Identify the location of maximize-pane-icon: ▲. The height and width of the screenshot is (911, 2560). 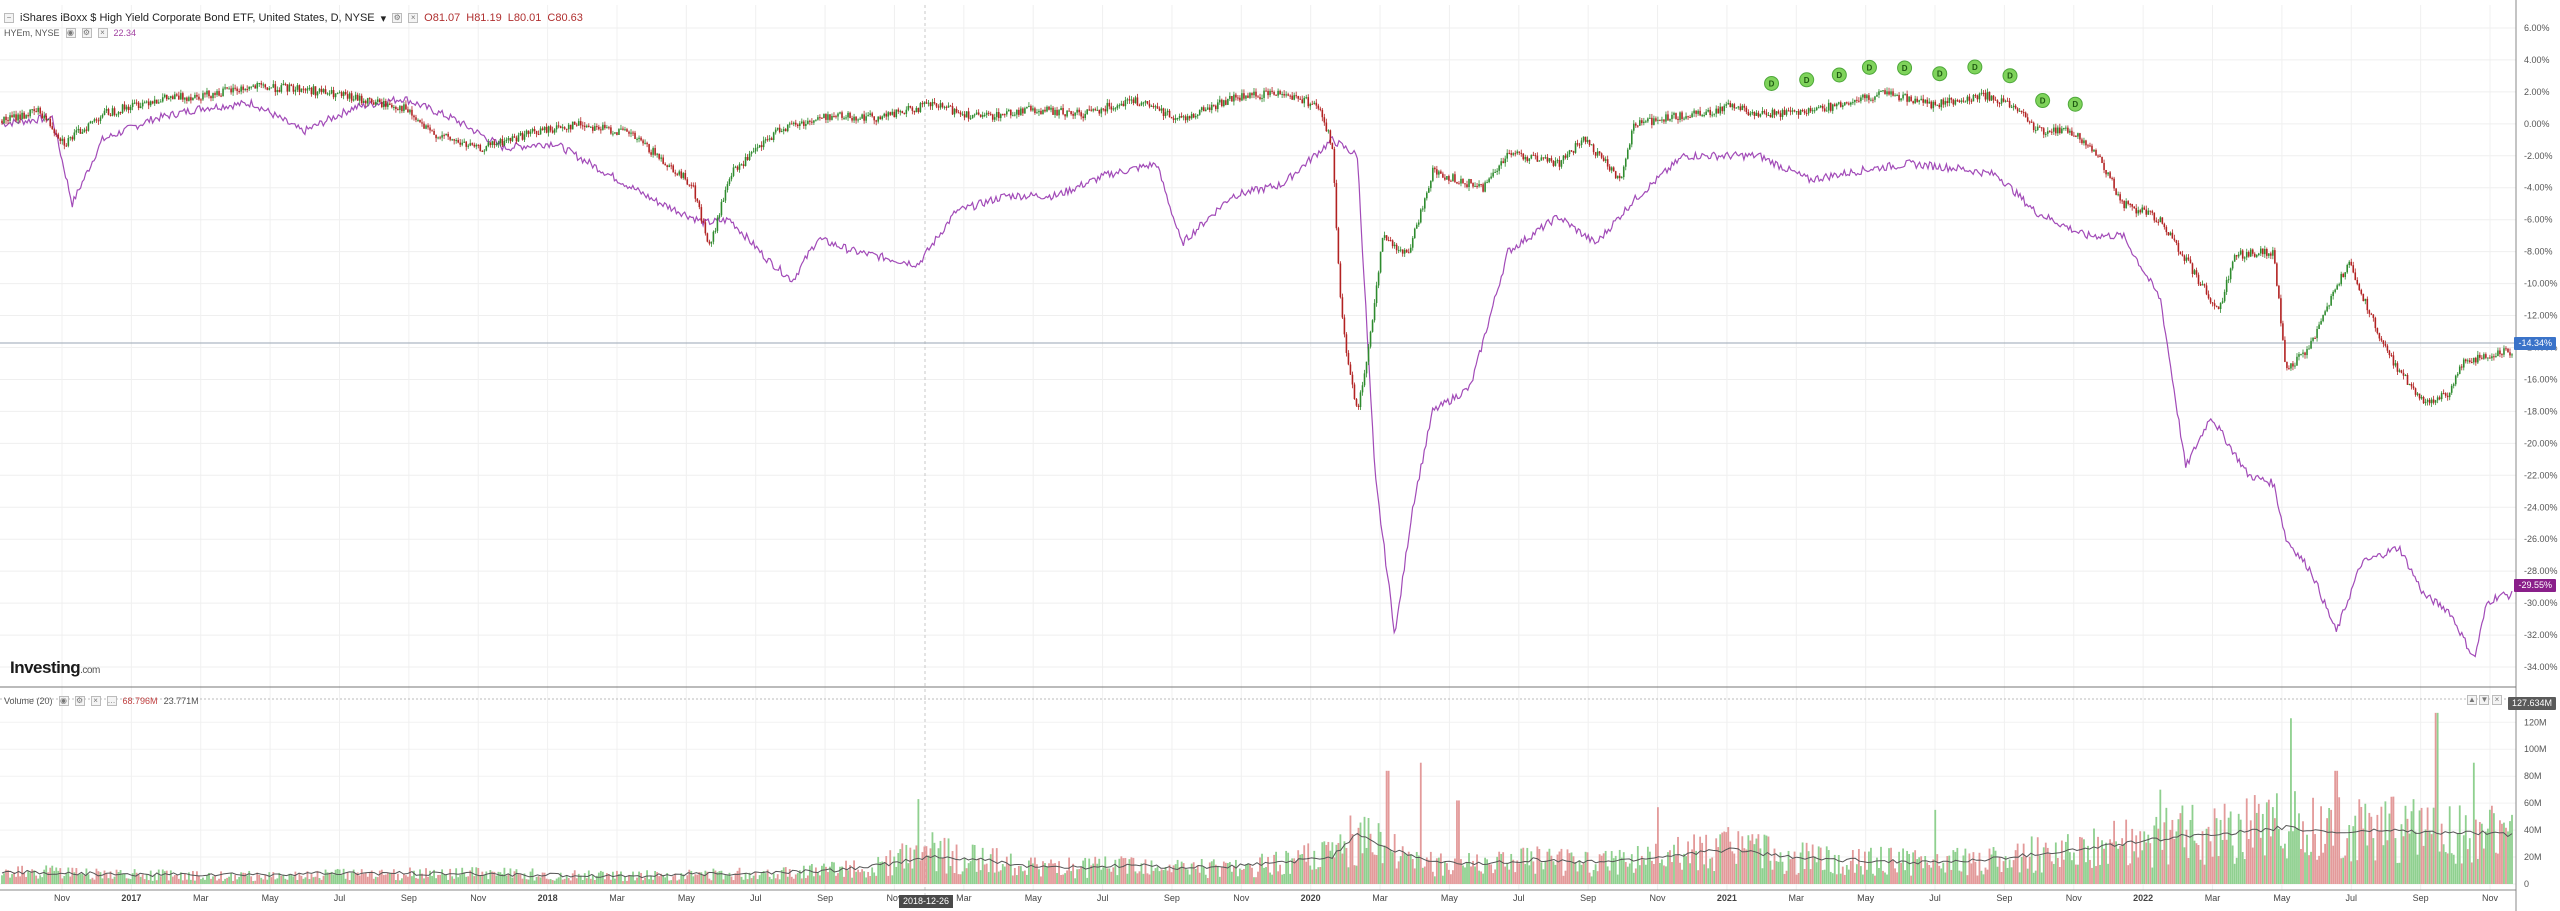
(2471, 700).